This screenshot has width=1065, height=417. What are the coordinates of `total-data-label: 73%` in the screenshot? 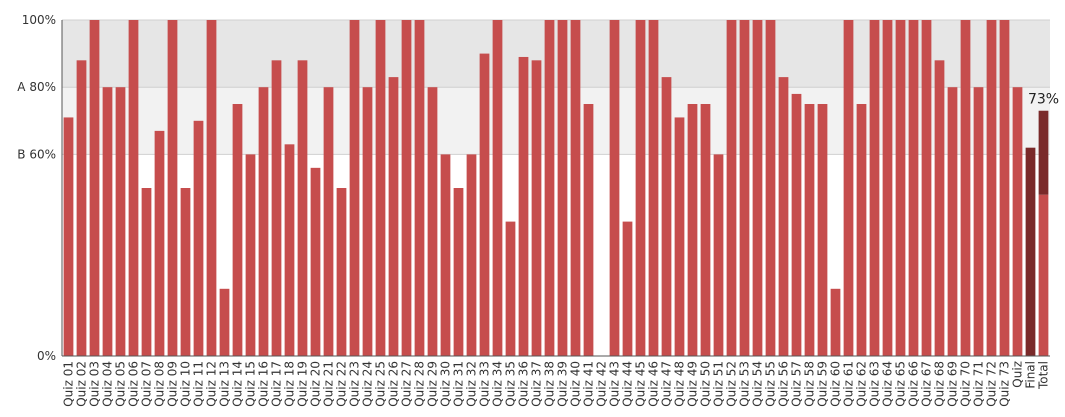 It's located at (1043, 100).